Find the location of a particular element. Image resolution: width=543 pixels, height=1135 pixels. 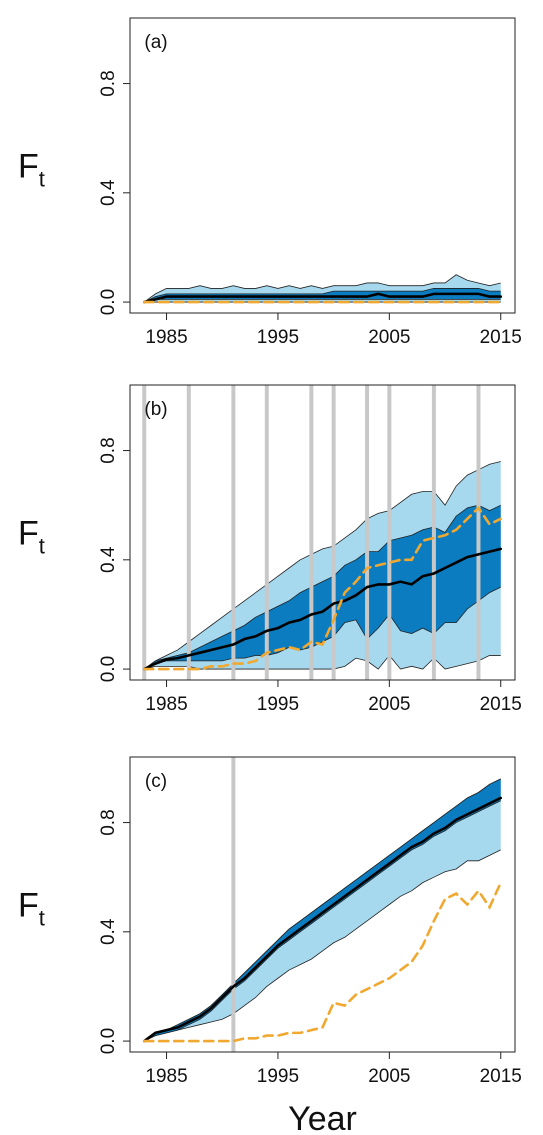

x-axis-label: Year is located at coordinates (322, 1117).